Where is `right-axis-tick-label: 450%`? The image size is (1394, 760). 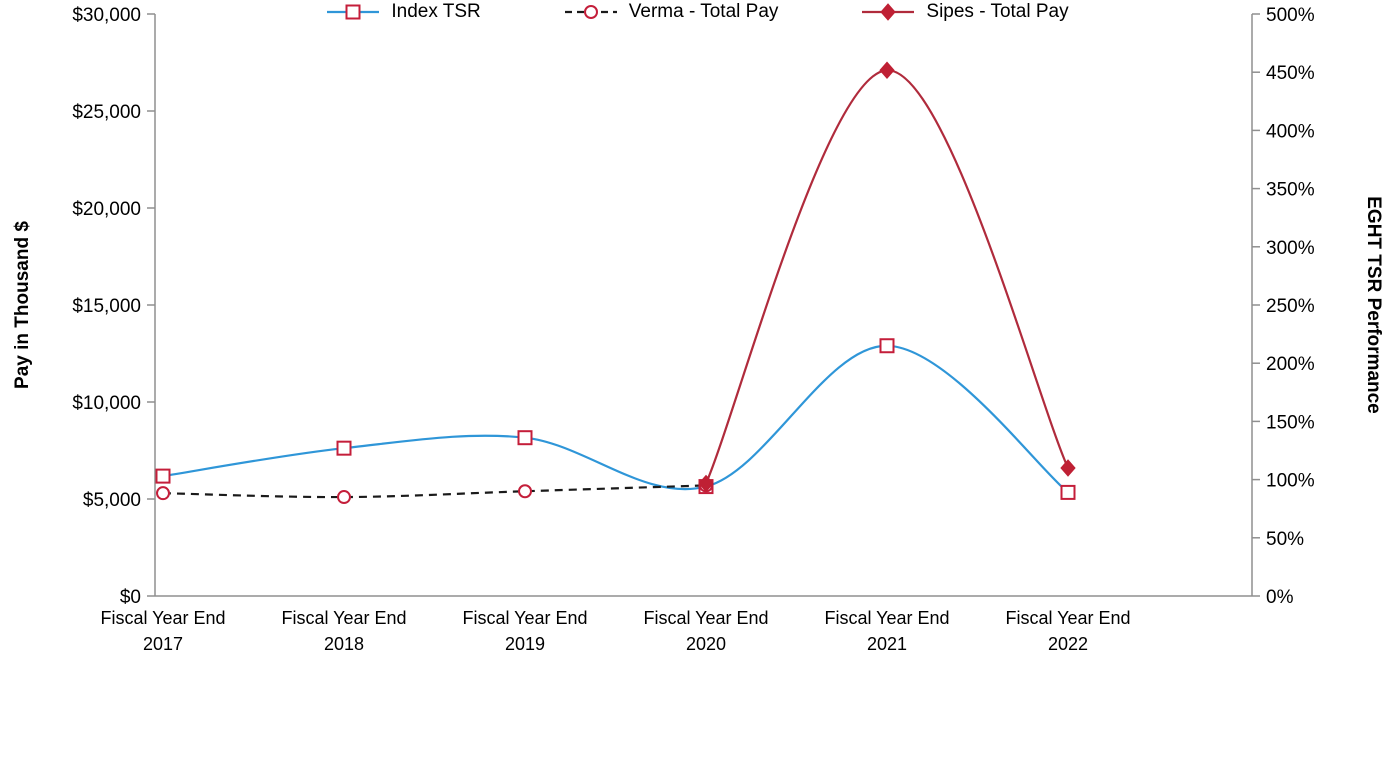 right-axis-tick-label: 450% is located at coordinates (1290, 73).